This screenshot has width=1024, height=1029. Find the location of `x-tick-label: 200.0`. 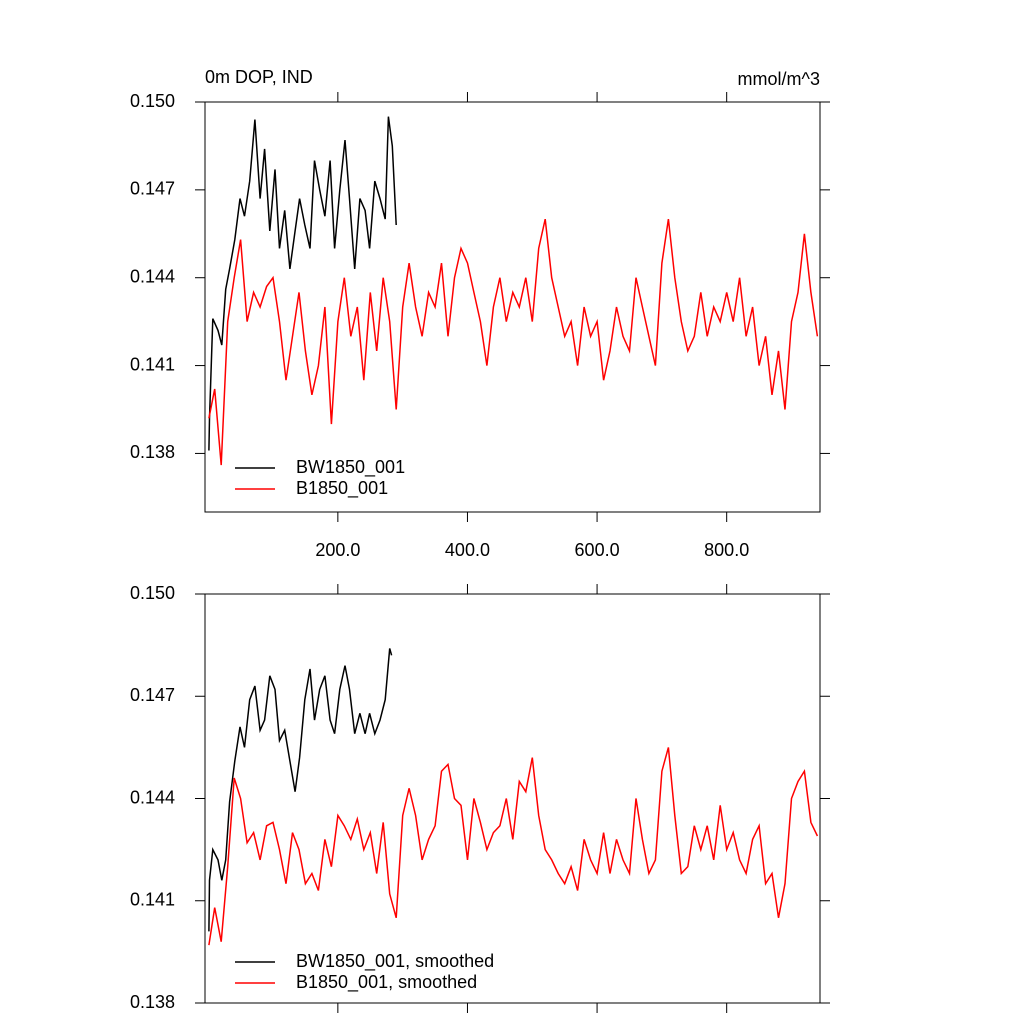

x-tick-label: 200.0 is located at coordinates (337, 550).